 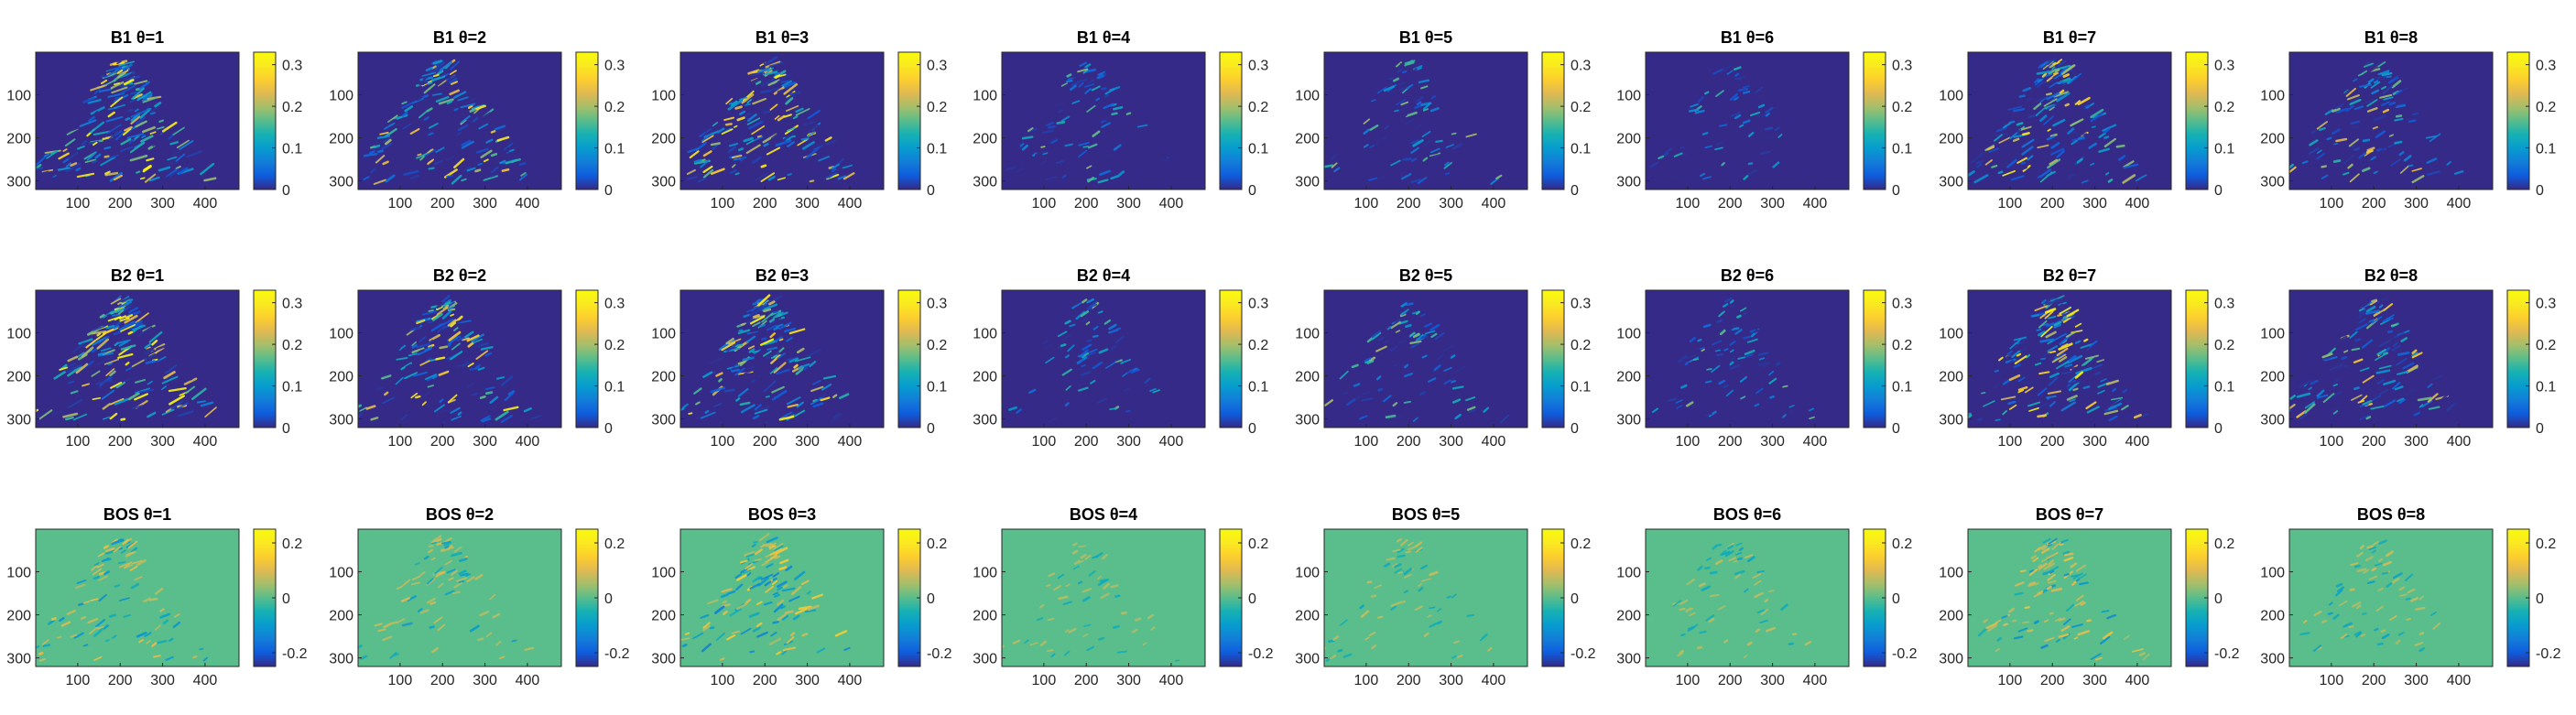 I want to click on panel-title: B2 θ=7, so click(x=2069, y=275).